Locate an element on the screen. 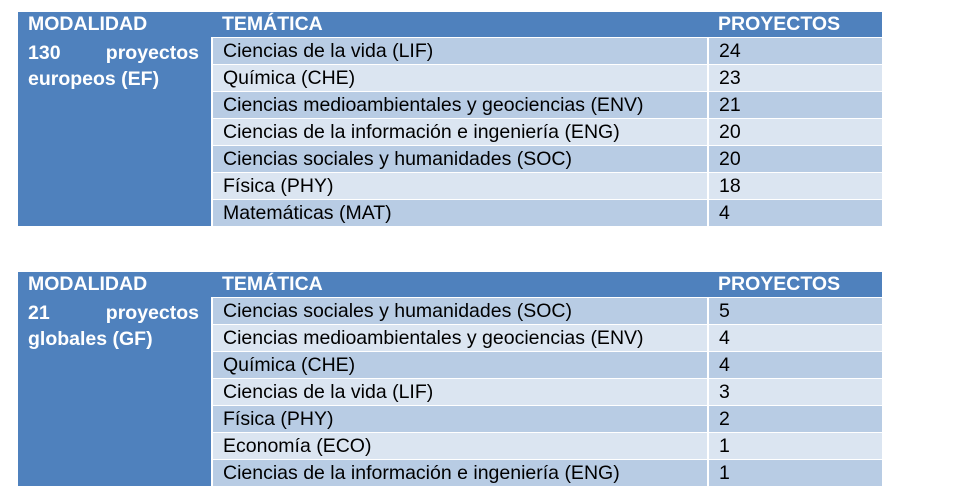 Image resolution: width=961 pixels, height=499 pixels. table-row: Química (CHE) 4 is located at coordinates (450, 365).